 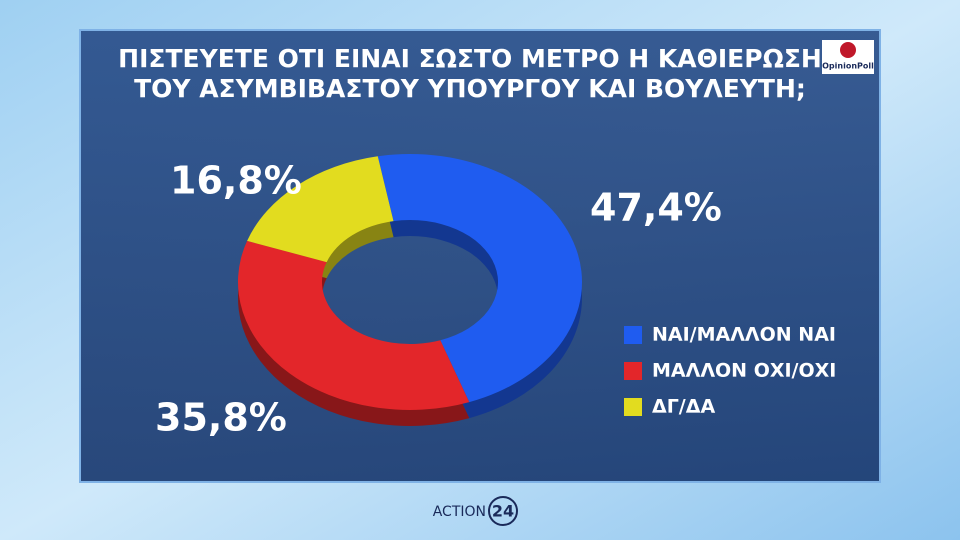 I want to click on chart-title: ΤΟΥ ΑΣΥΜΒΙΒΑΣΤΟΥ ΥΠΟΥΡΓΟΥ ΚΑΙ ΒΟΥΛΕΥΤΗ;, so click(x=470, y=88).